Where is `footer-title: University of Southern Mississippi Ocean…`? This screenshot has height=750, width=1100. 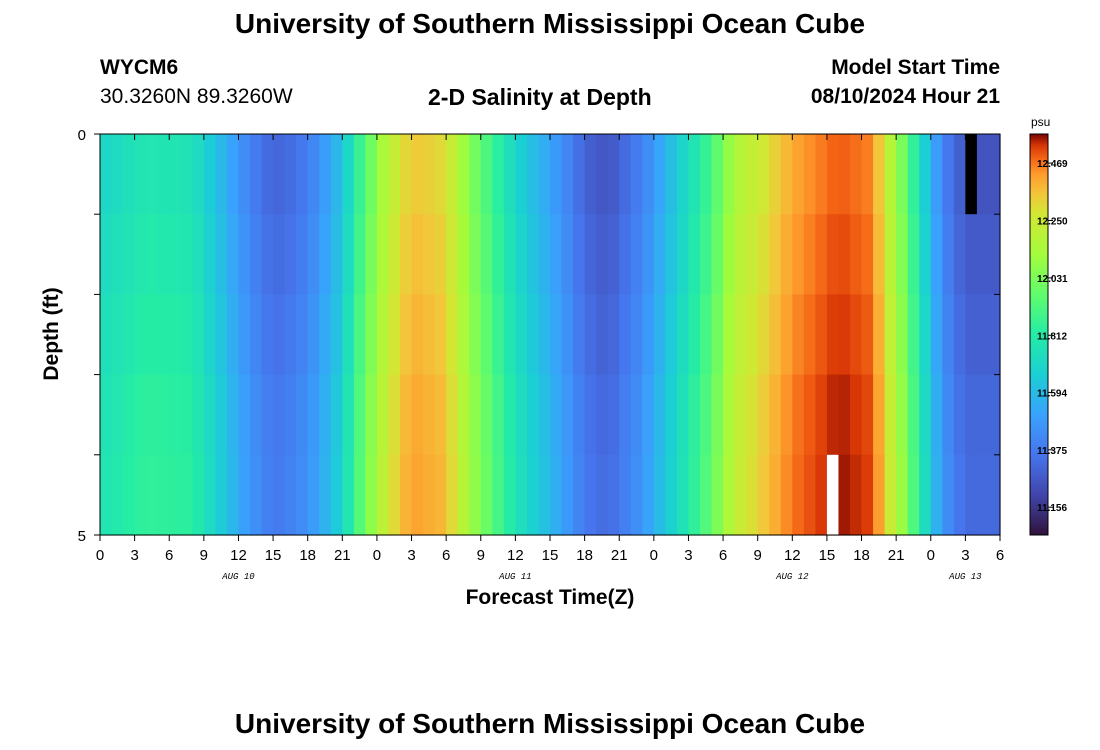 footer-title: University of Southern Mississippi Ocean… is located at coordinates (550, 723).